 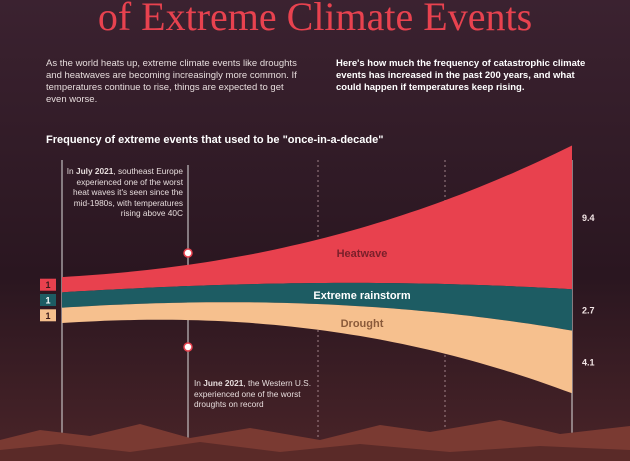 What do you see at coordinates (588, 362) in the screenshot?
I see `value-label: 4.1` at bounding box center [588, 362].